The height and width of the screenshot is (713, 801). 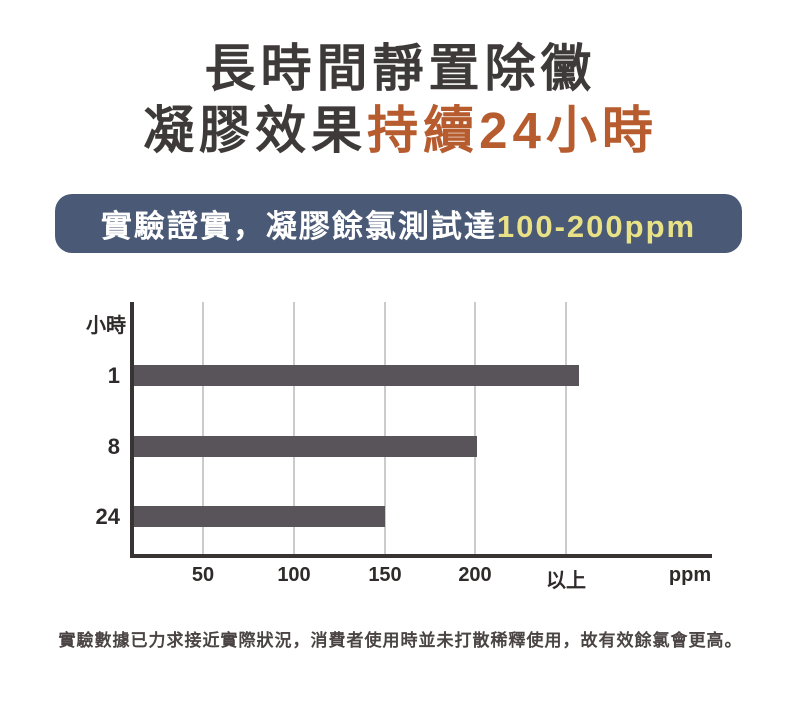 What do you see at coordinates (421, 556) in the screenshot?
I see `x-axis-line` at bounding box center [421, 556].